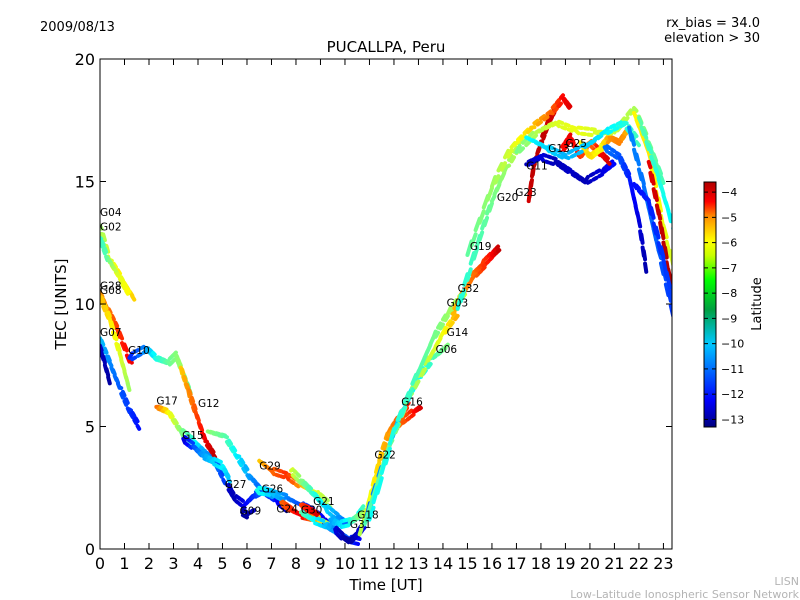 This screenshot has width=800, height=600. Describe the element at coordinates (447, 350) in the screenshot. I see `satellite-label: G06` at that location.